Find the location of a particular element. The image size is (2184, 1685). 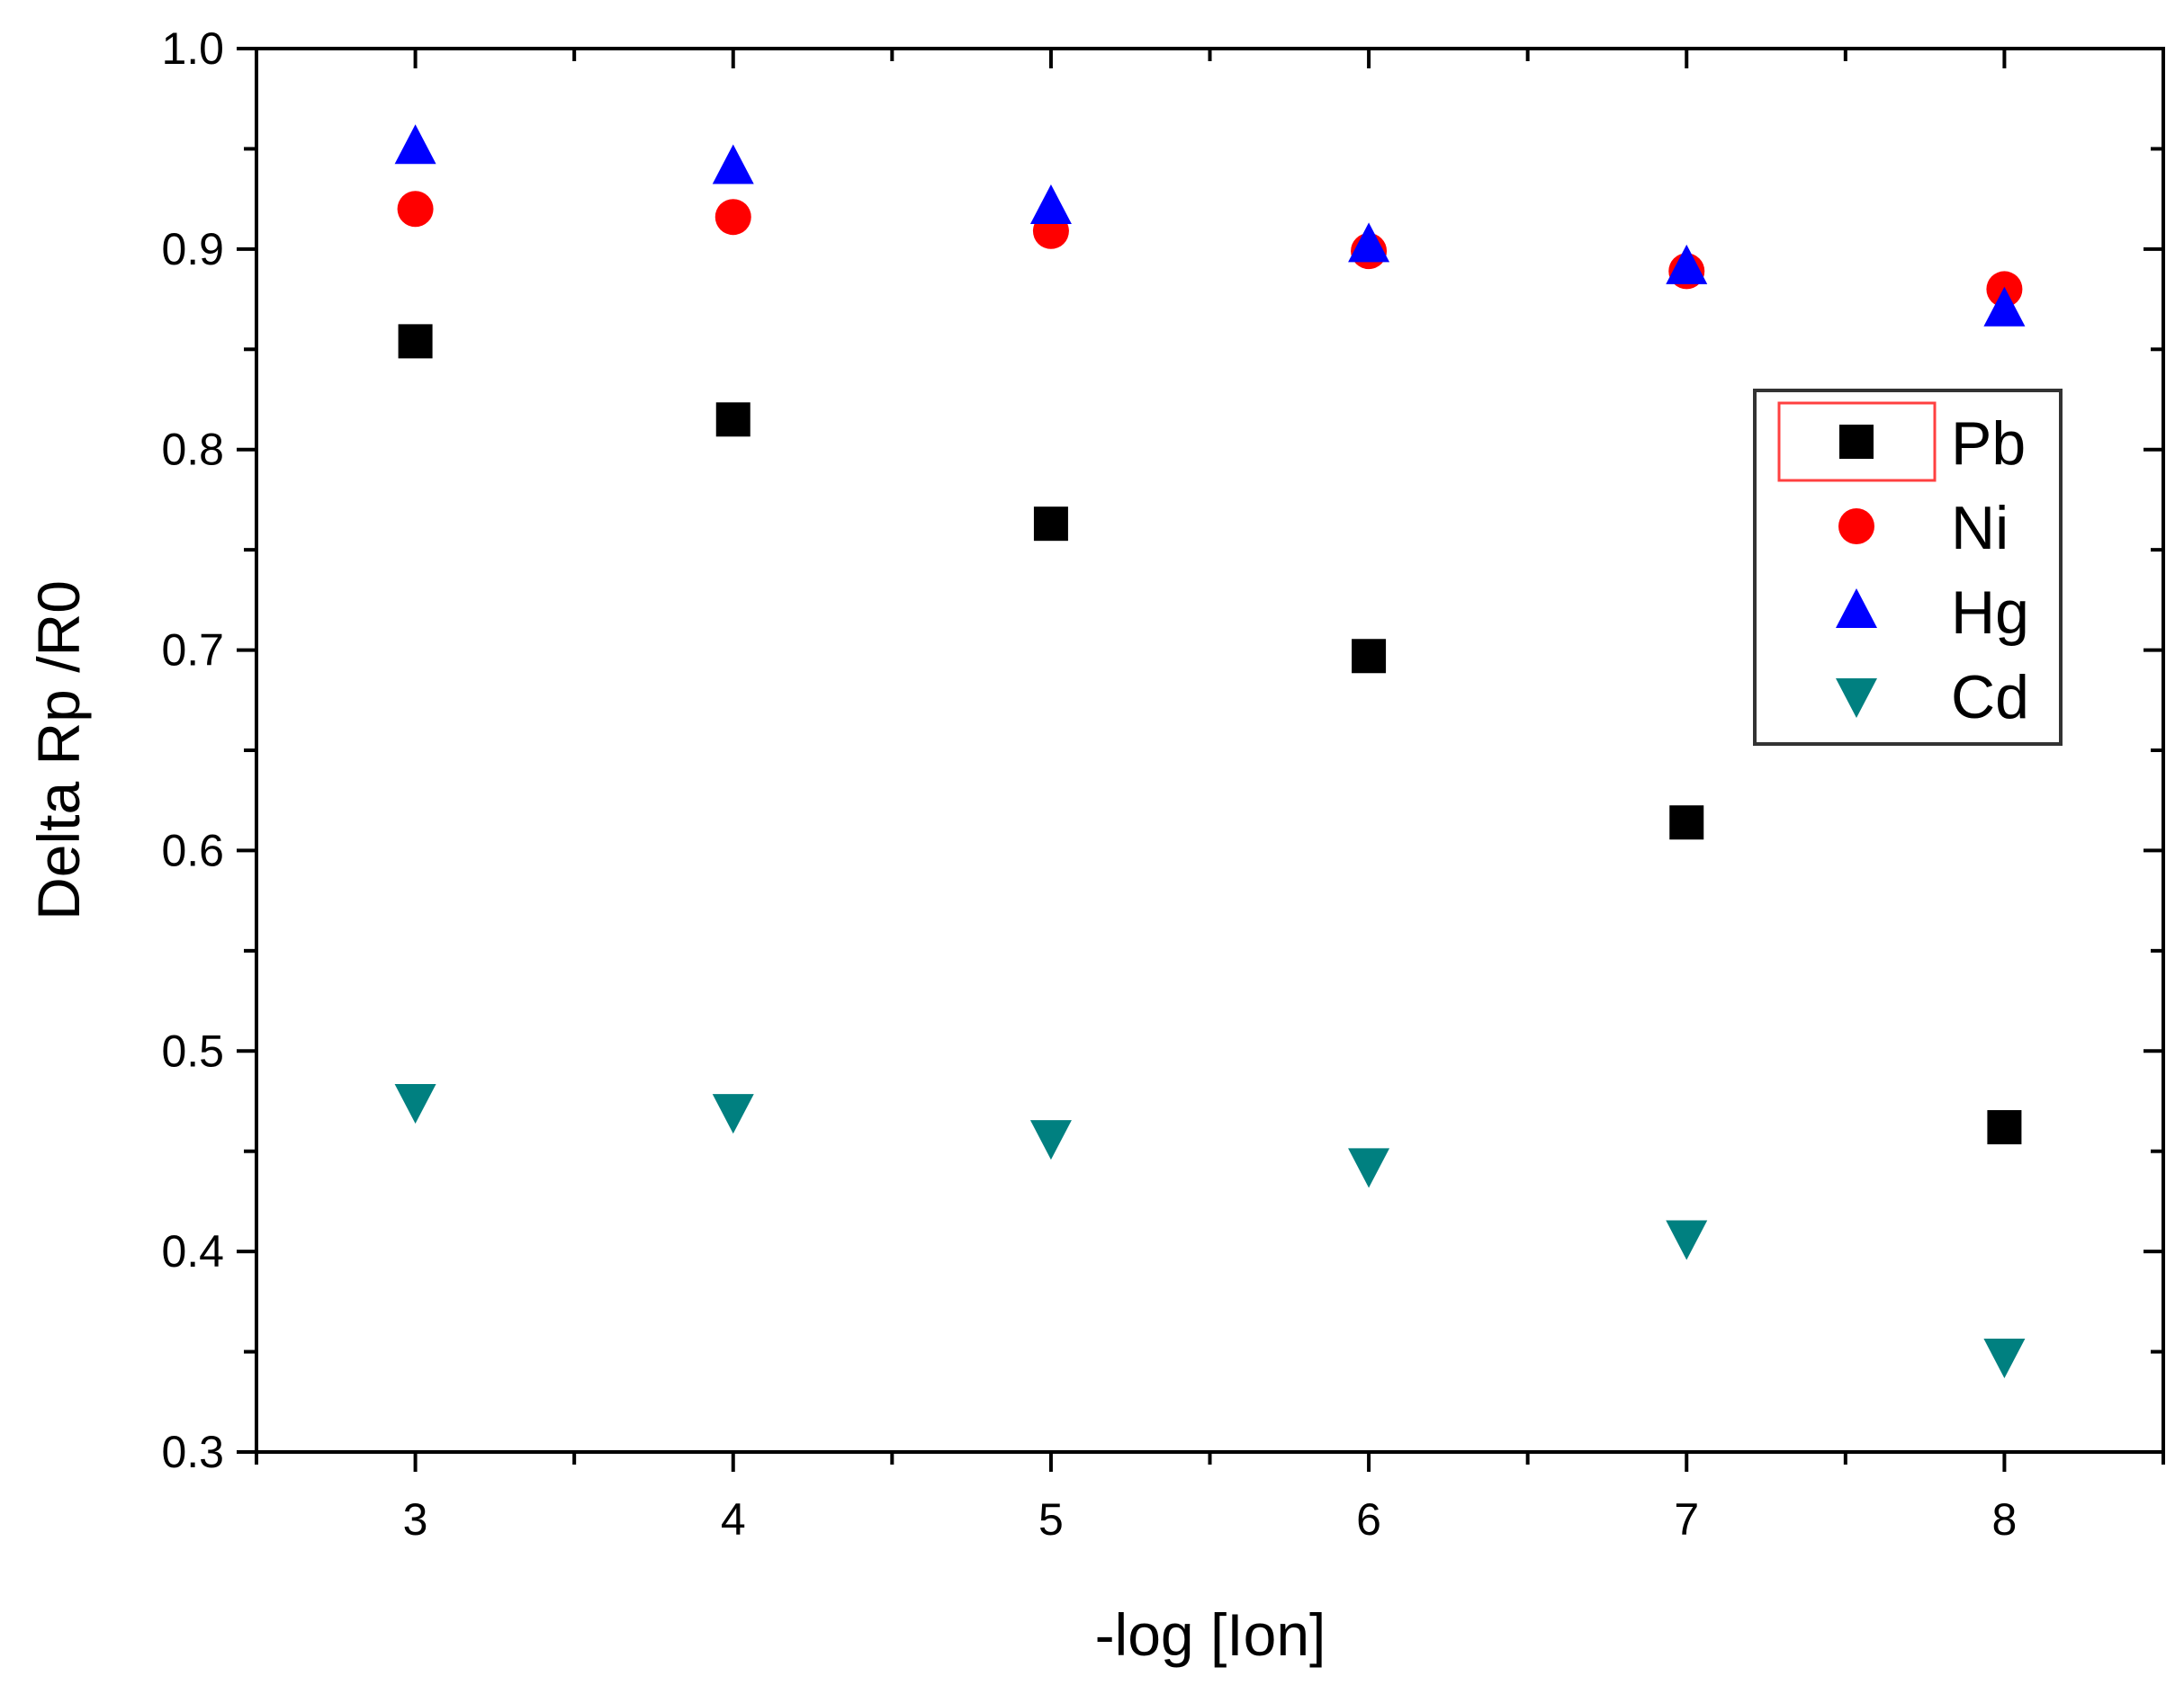

y-tick-label: 1.0 is located at coordinates (192, 48).